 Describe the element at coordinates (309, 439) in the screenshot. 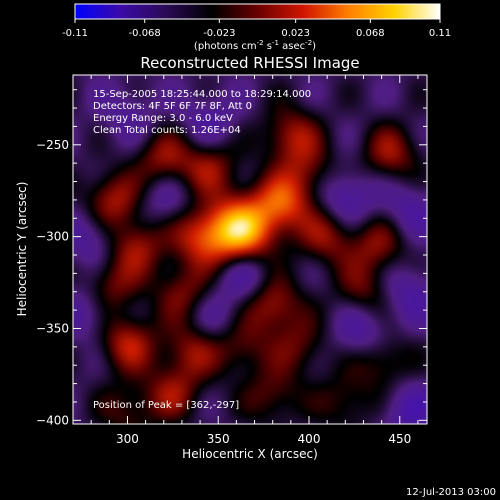

I see `x-tick-label: 400` at that location.